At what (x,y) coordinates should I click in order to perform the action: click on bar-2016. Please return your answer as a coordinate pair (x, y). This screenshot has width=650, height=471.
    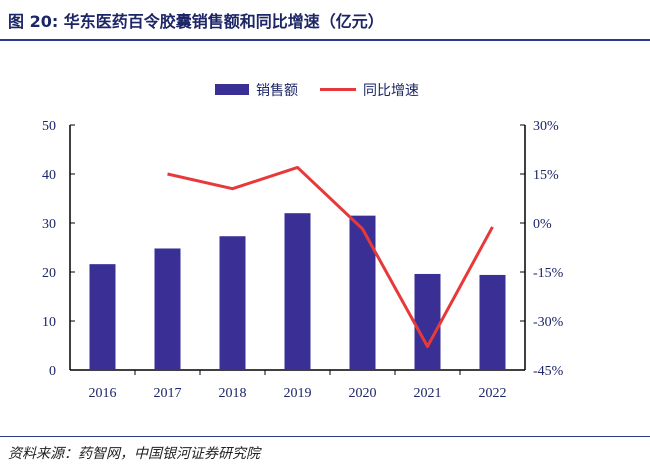
    Looking at the image, I should click on (102, 317).